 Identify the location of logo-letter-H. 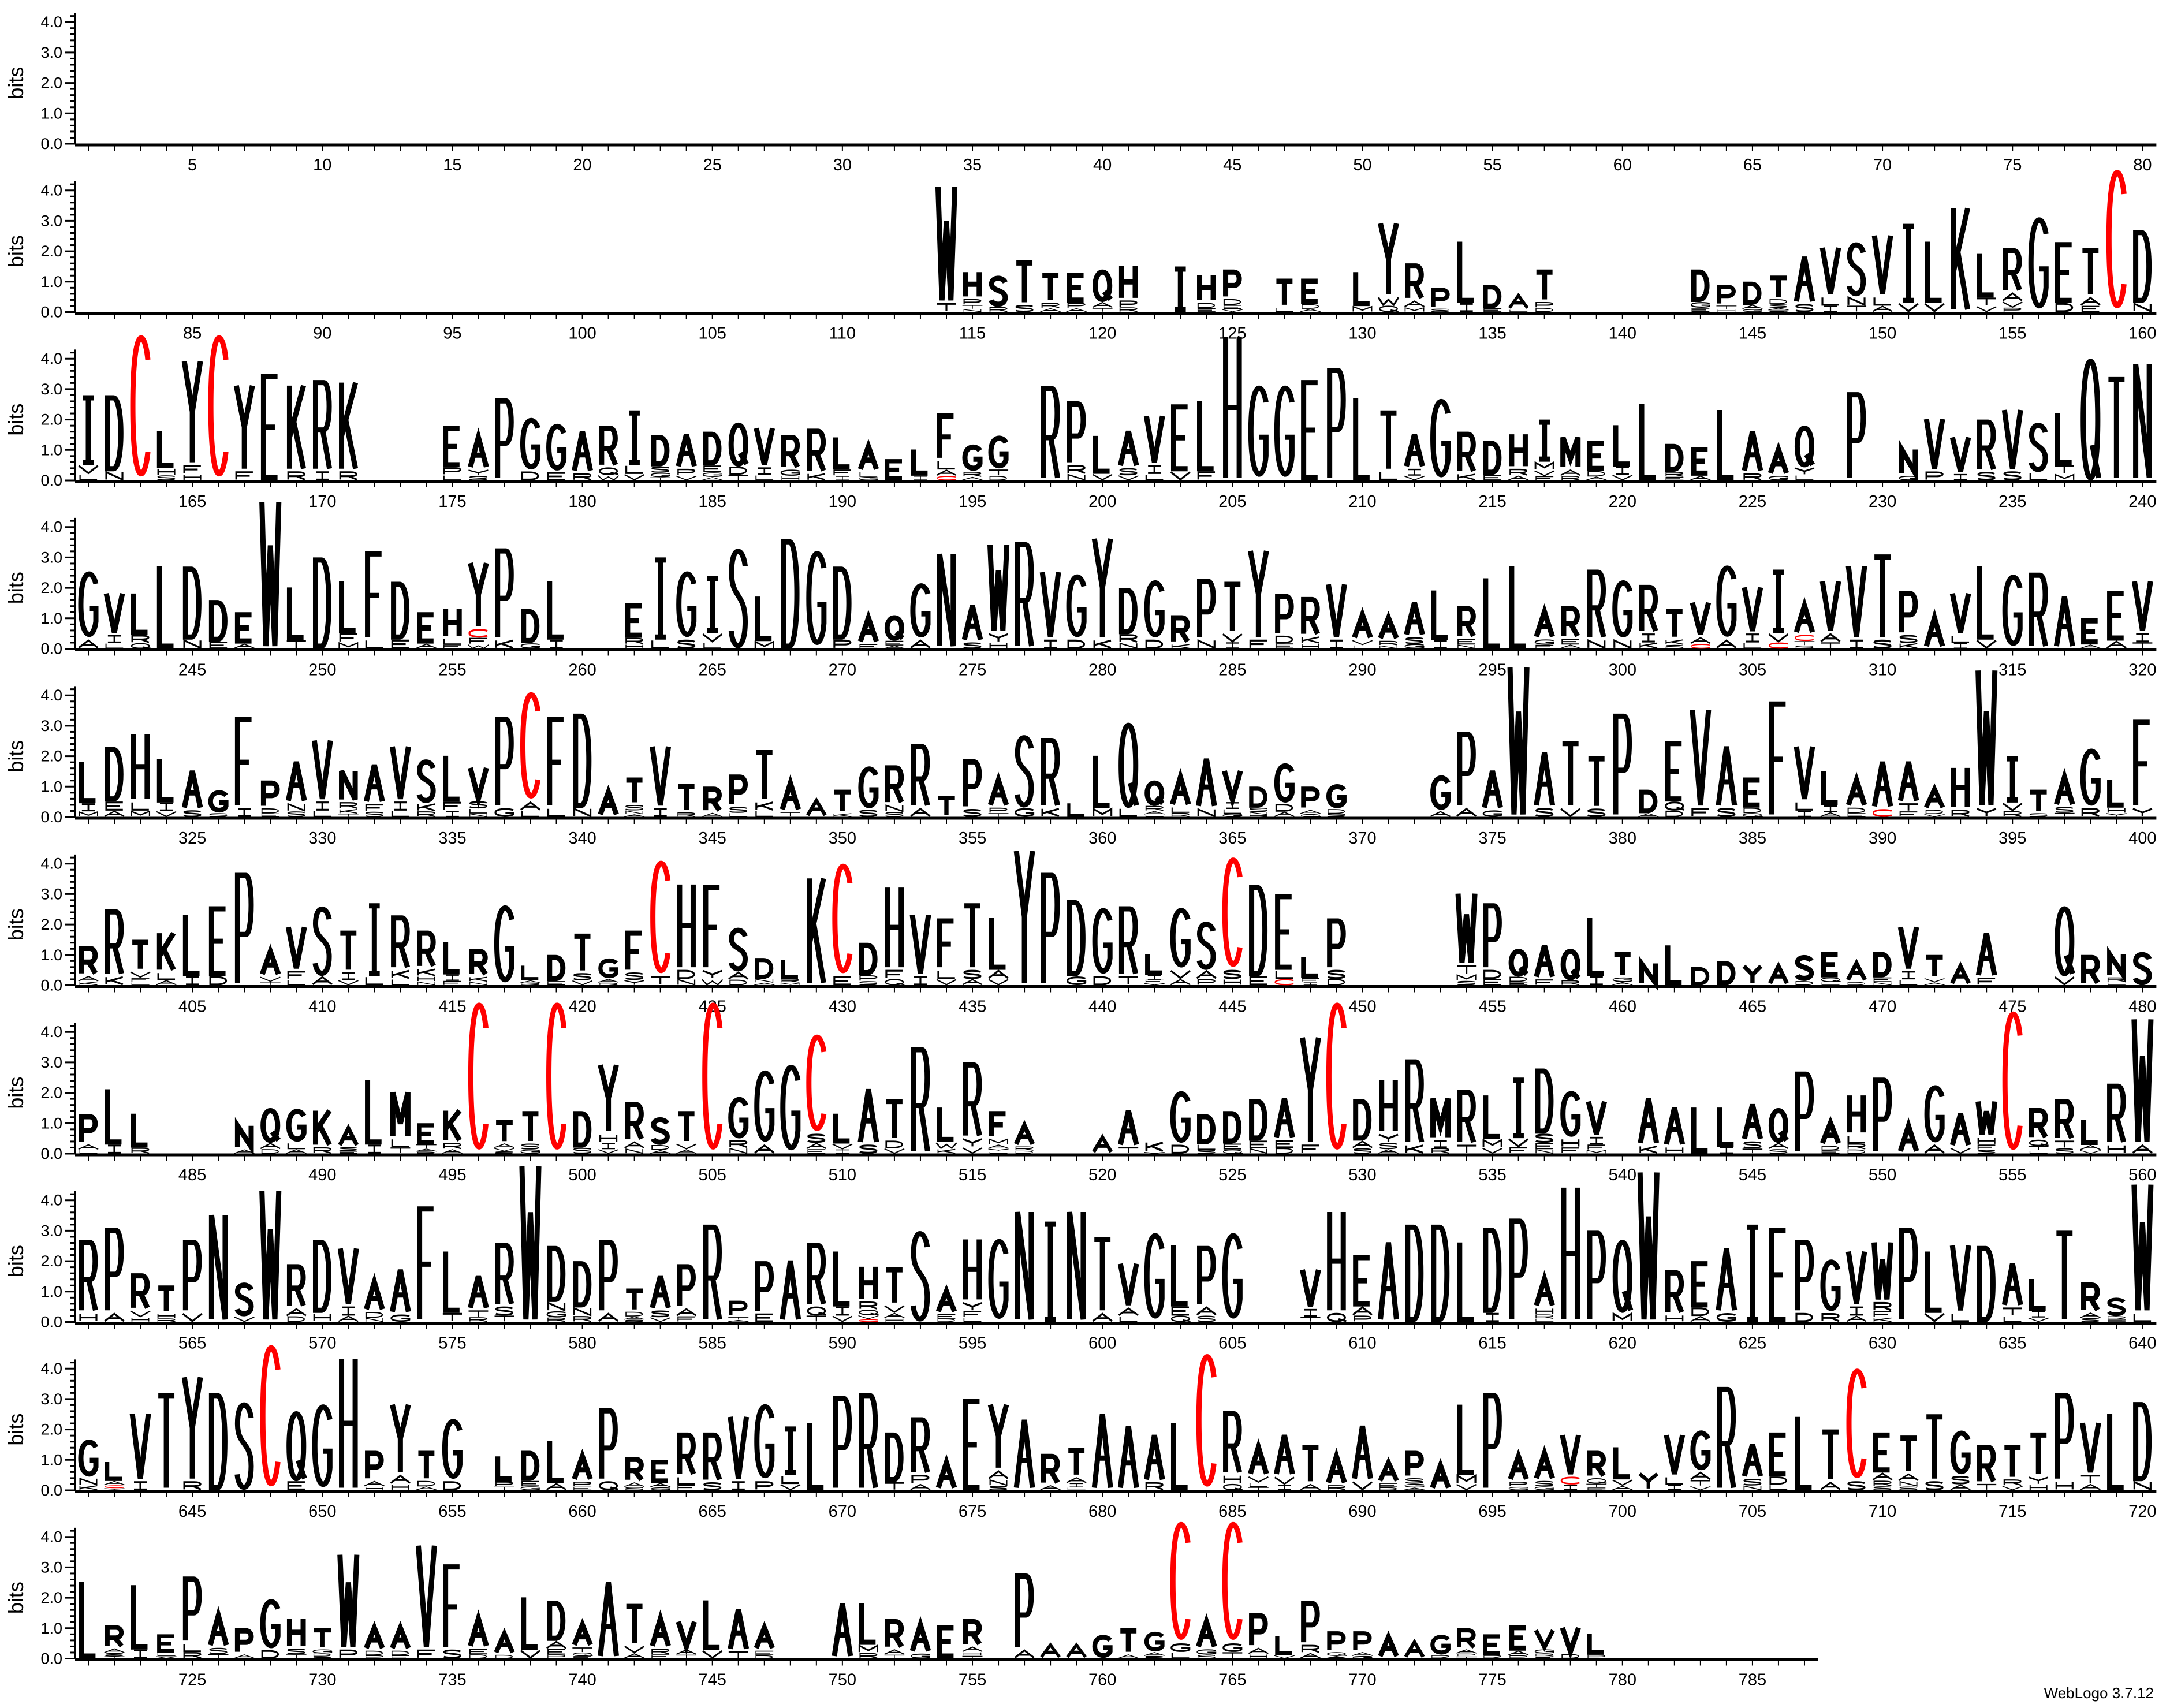
(895, 1321).